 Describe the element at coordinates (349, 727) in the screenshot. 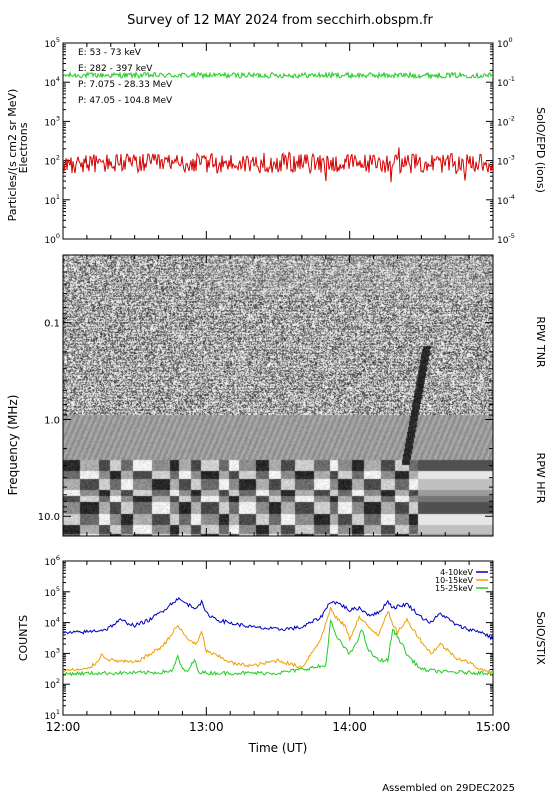

I see `stix-x-tick-label: 14:00` at that location.